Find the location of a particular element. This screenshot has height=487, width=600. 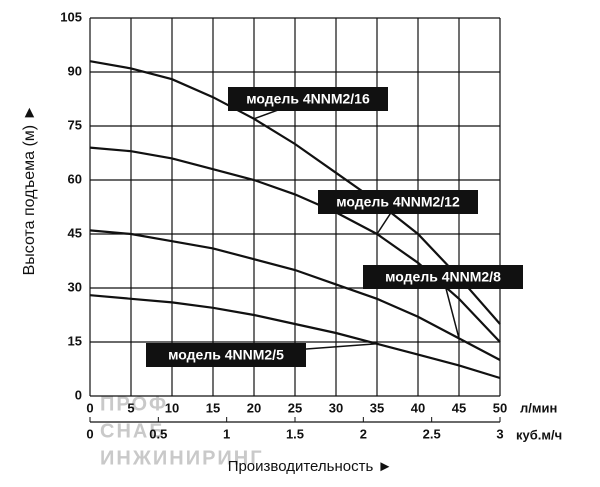

x-tick-label: 40 is located at coordinates (418, 407).